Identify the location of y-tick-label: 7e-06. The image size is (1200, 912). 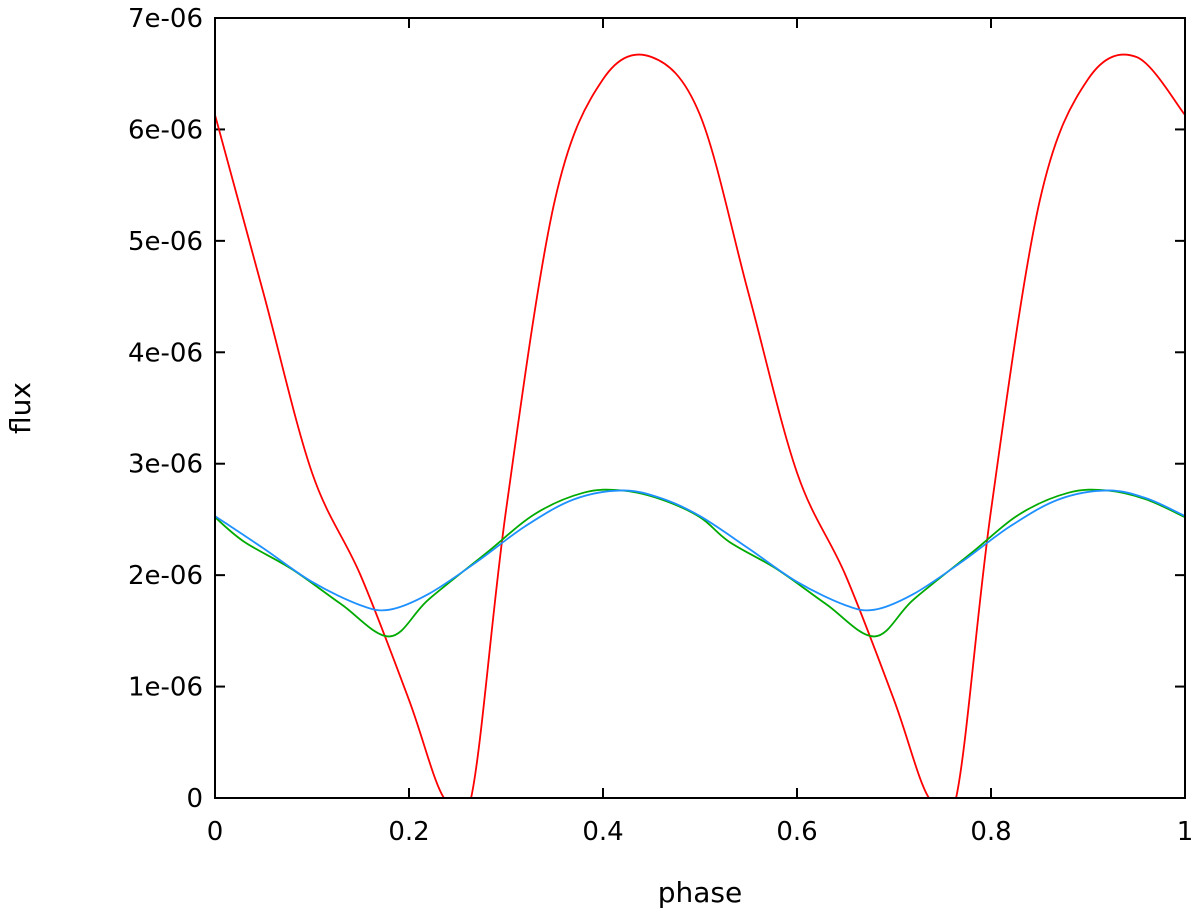
(165, 19).